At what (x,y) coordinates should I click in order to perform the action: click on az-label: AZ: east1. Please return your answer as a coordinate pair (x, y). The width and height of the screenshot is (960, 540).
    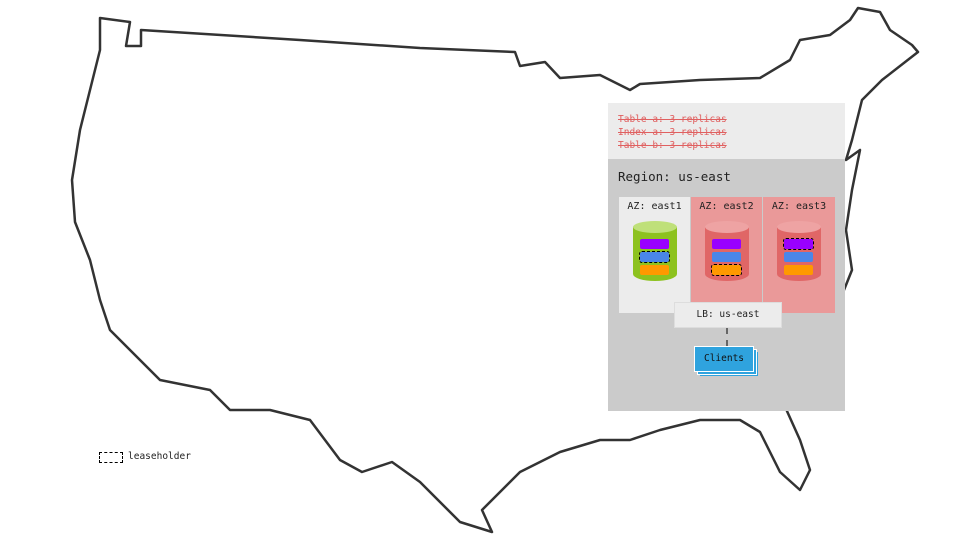
    Looking at the image, I should click on (654, 206).